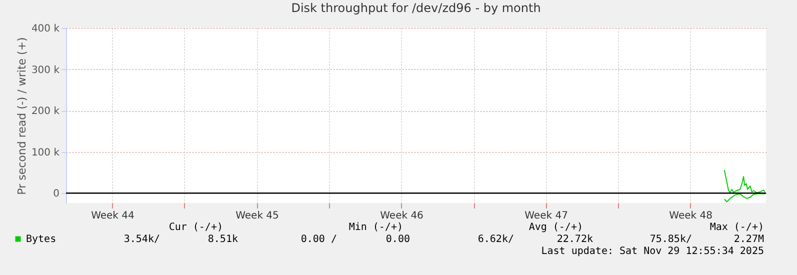  I want to click on text: Avg (-/+), so click(555, 227).